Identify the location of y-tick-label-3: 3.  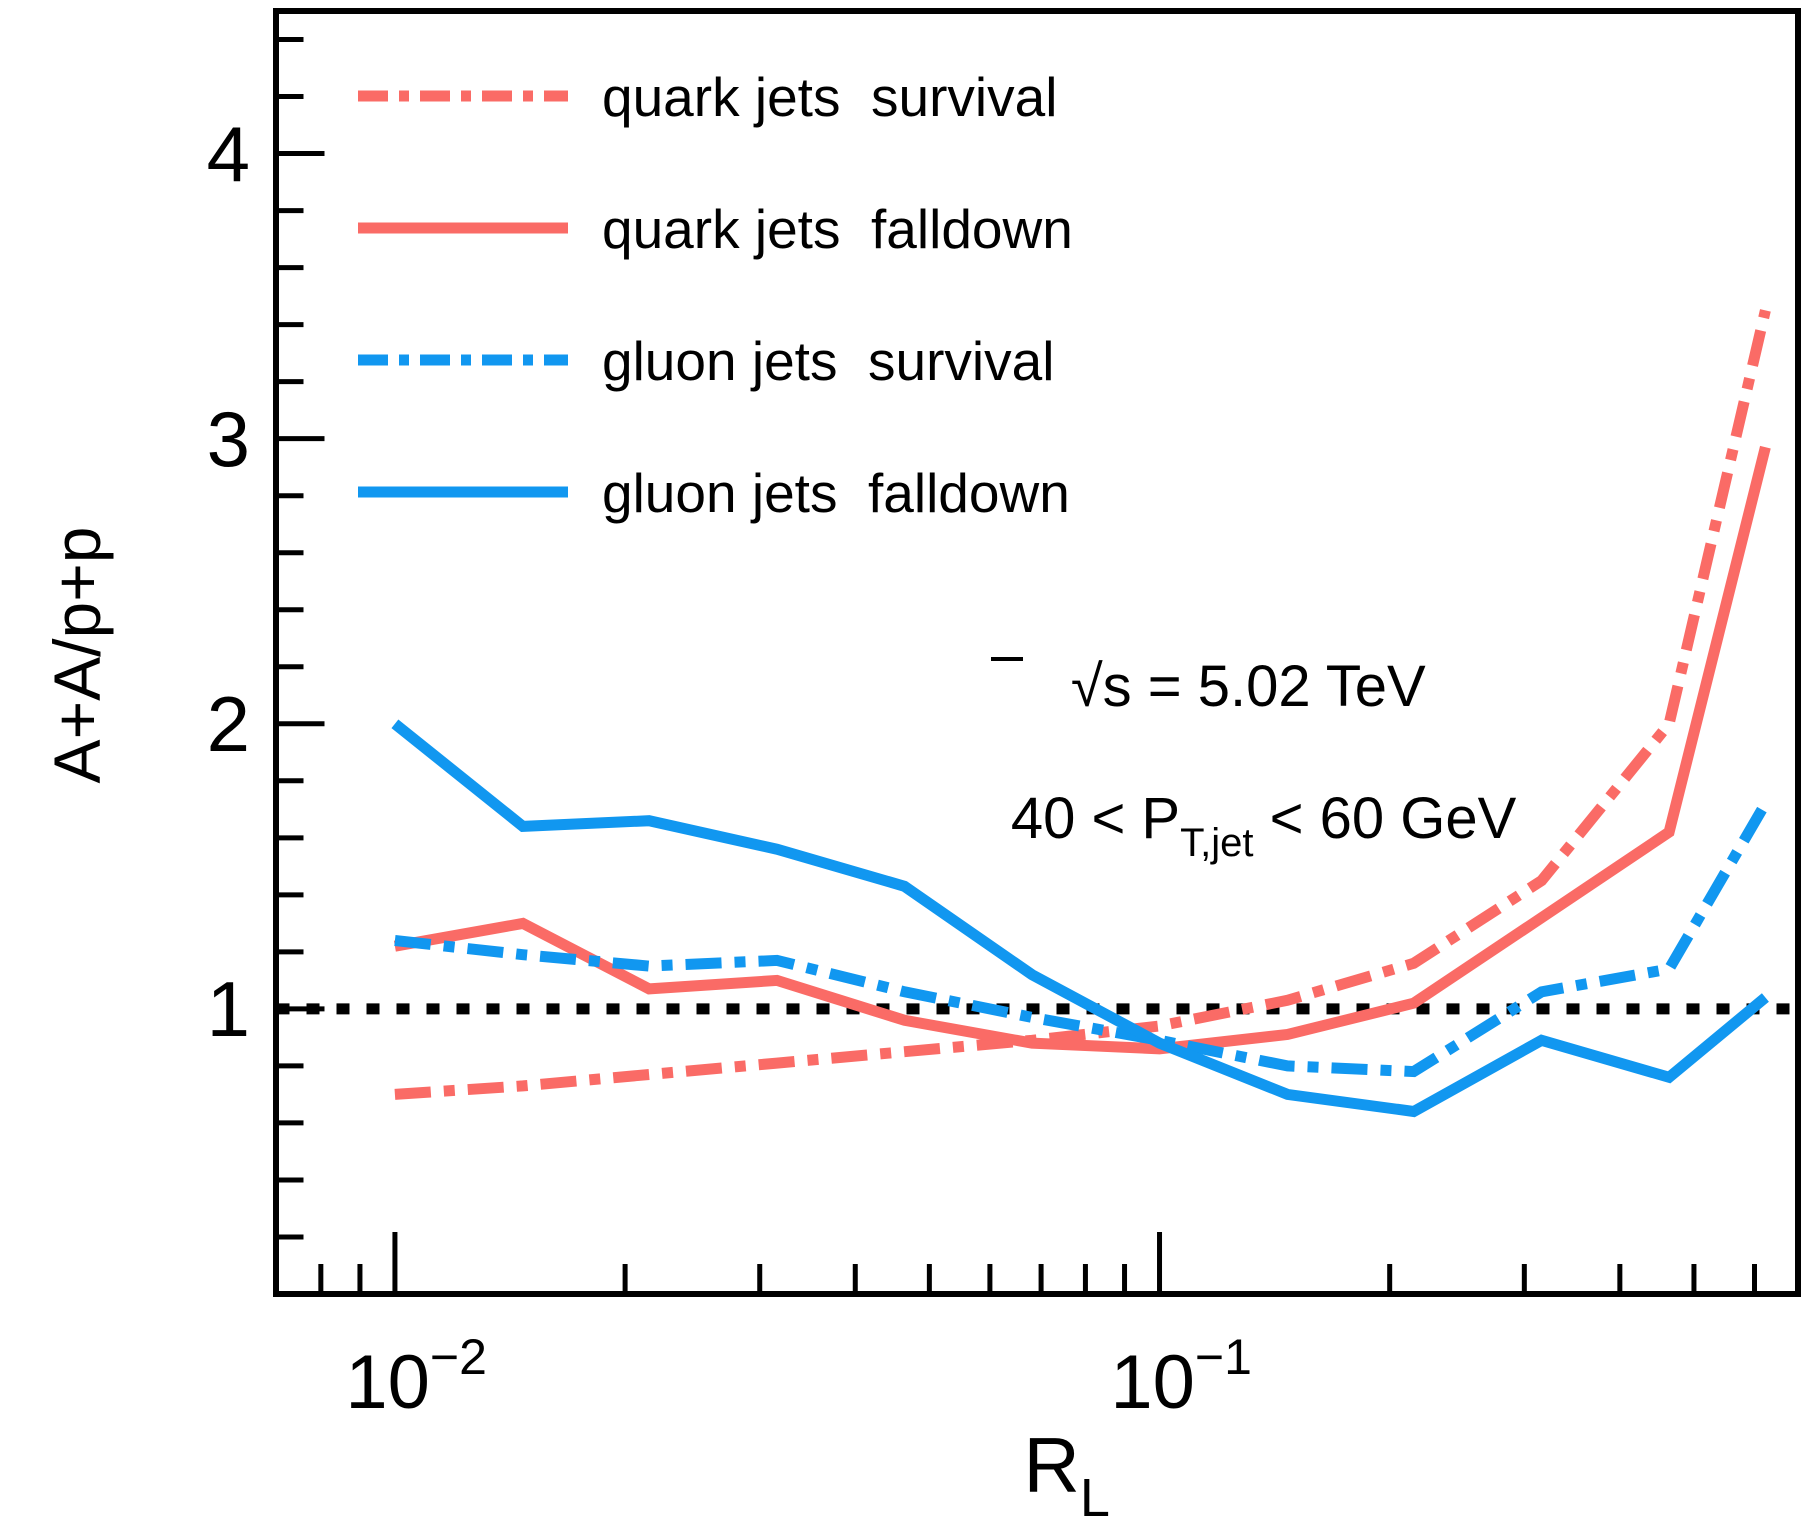
(228, 439).